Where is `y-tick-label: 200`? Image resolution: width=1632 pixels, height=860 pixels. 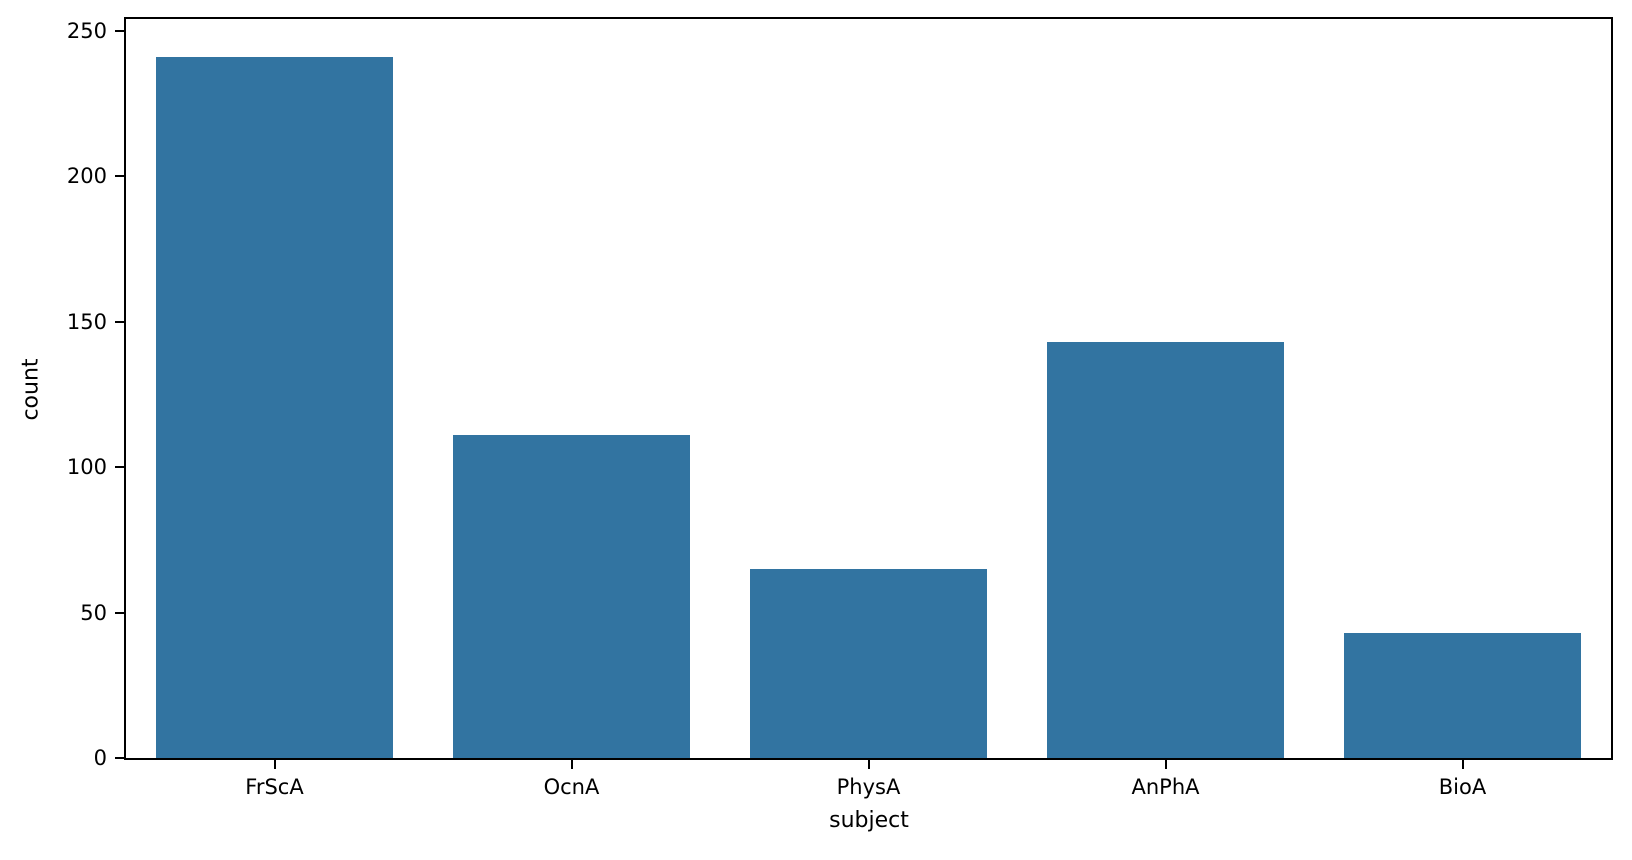 y-tick-label: 200 is located at coordinates (86, 176).